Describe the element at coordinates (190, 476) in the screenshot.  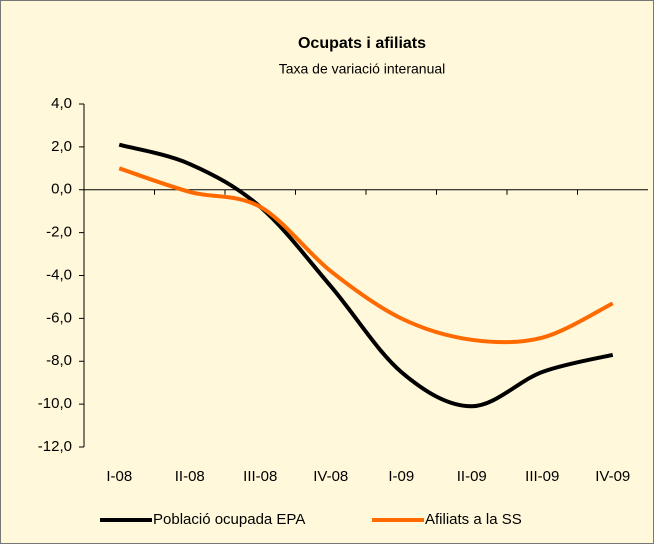
I see `x-tick-label: II-08` at that location.